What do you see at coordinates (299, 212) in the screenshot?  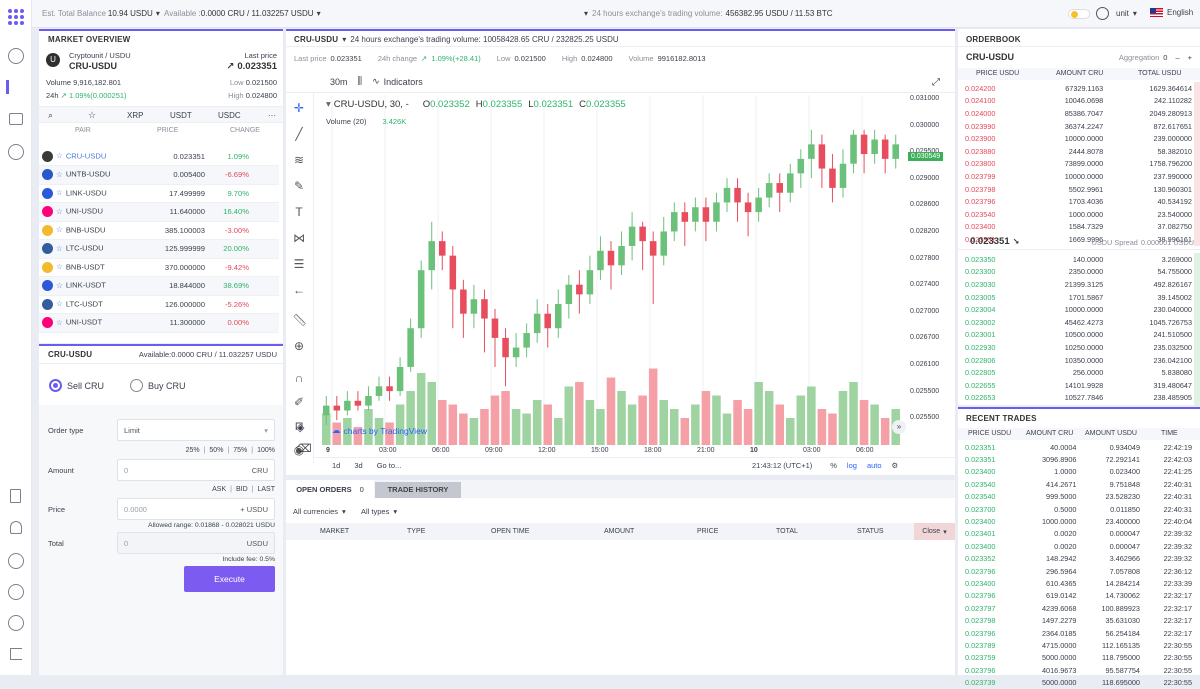 I see `text-icon: T` at bounding box center [299, 212].